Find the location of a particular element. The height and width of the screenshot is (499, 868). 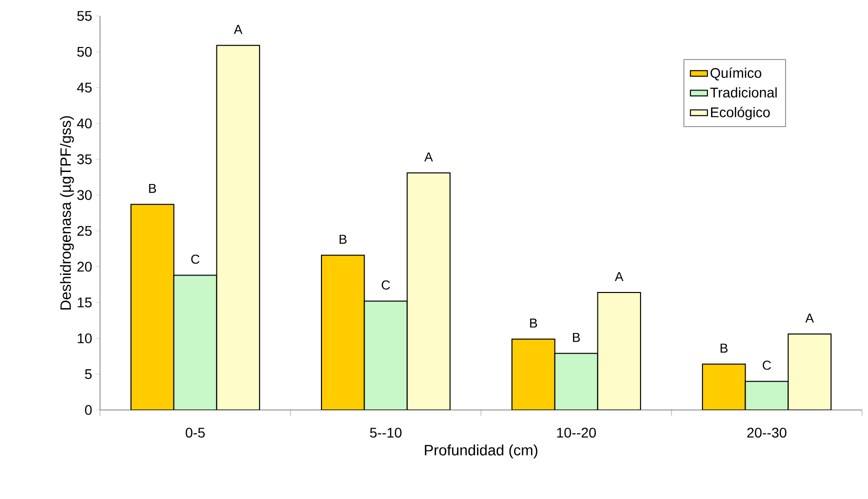

y-tick-label: 45 is located at coordinates (84, 87).